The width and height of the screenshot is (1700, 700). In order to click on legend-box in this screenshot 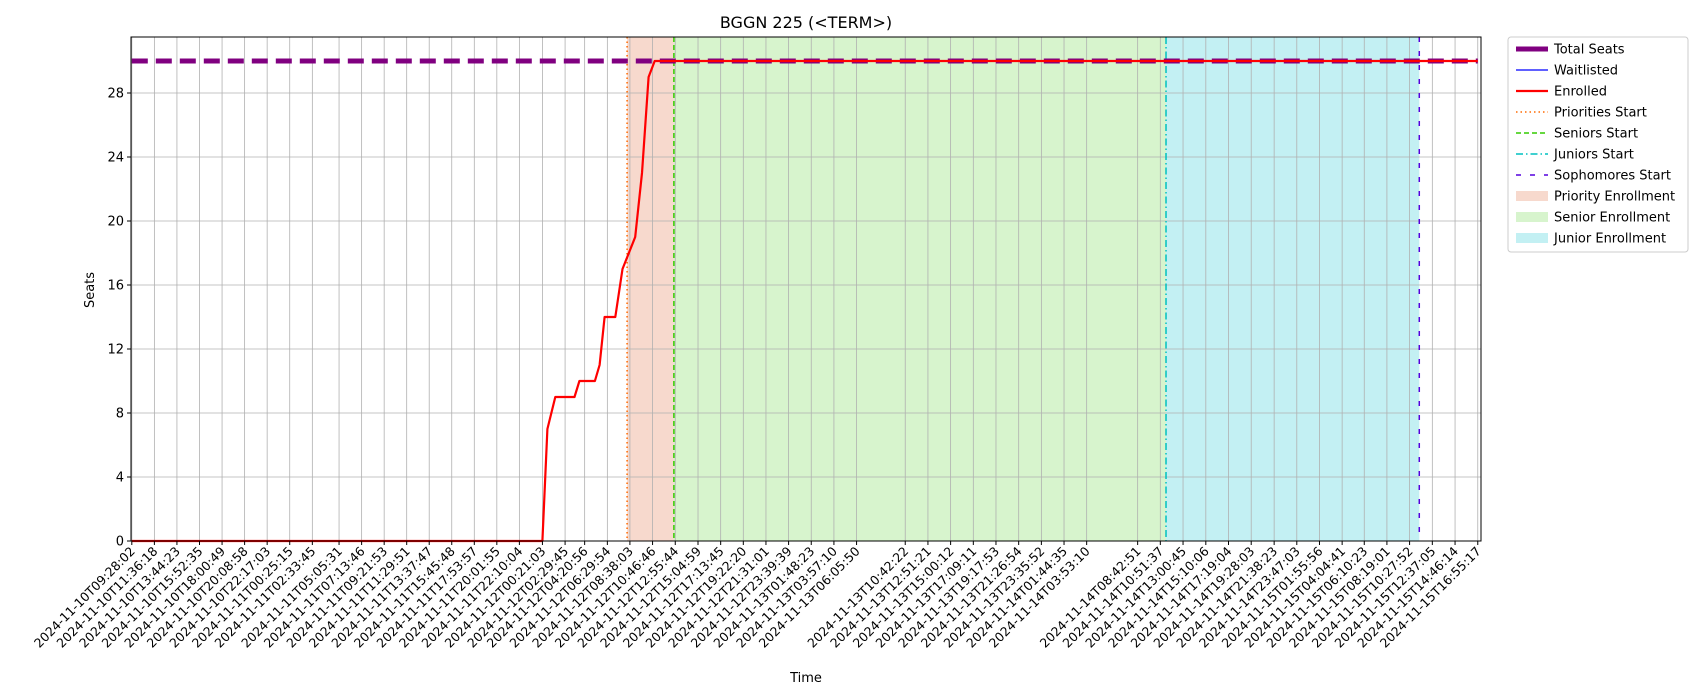, I will do `click(1598, 144)`.